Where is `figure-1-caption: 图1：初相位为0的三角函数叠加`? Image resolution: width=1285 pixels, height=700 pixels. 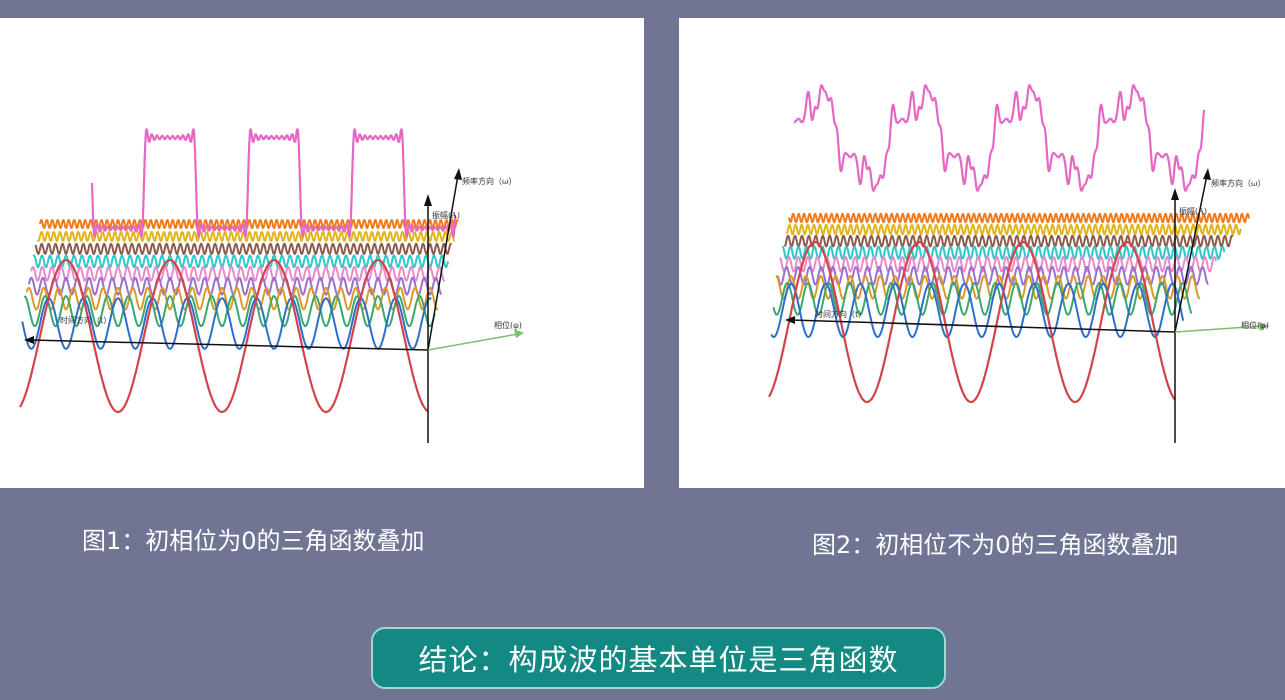
figure-1-caption: 图1：初相位为0的三角函数叠加 is located at coordinates (253, 541).